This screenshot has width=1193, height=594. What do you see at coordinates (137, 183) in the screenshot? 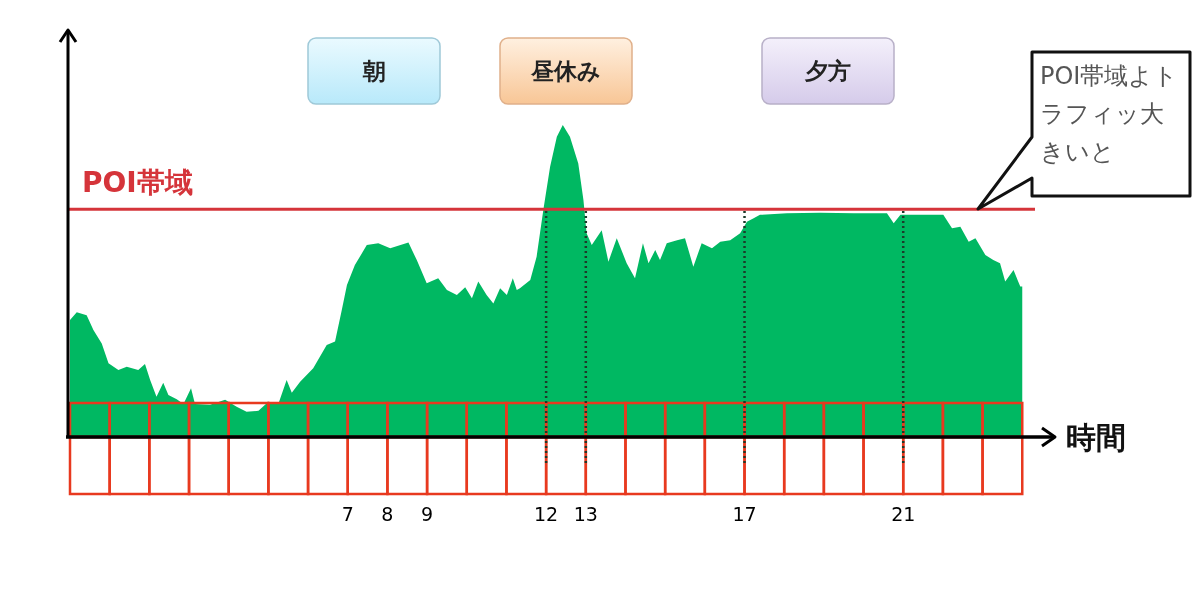
I see `ref-line-label: POI帯域` at bounding box center [137, 183].